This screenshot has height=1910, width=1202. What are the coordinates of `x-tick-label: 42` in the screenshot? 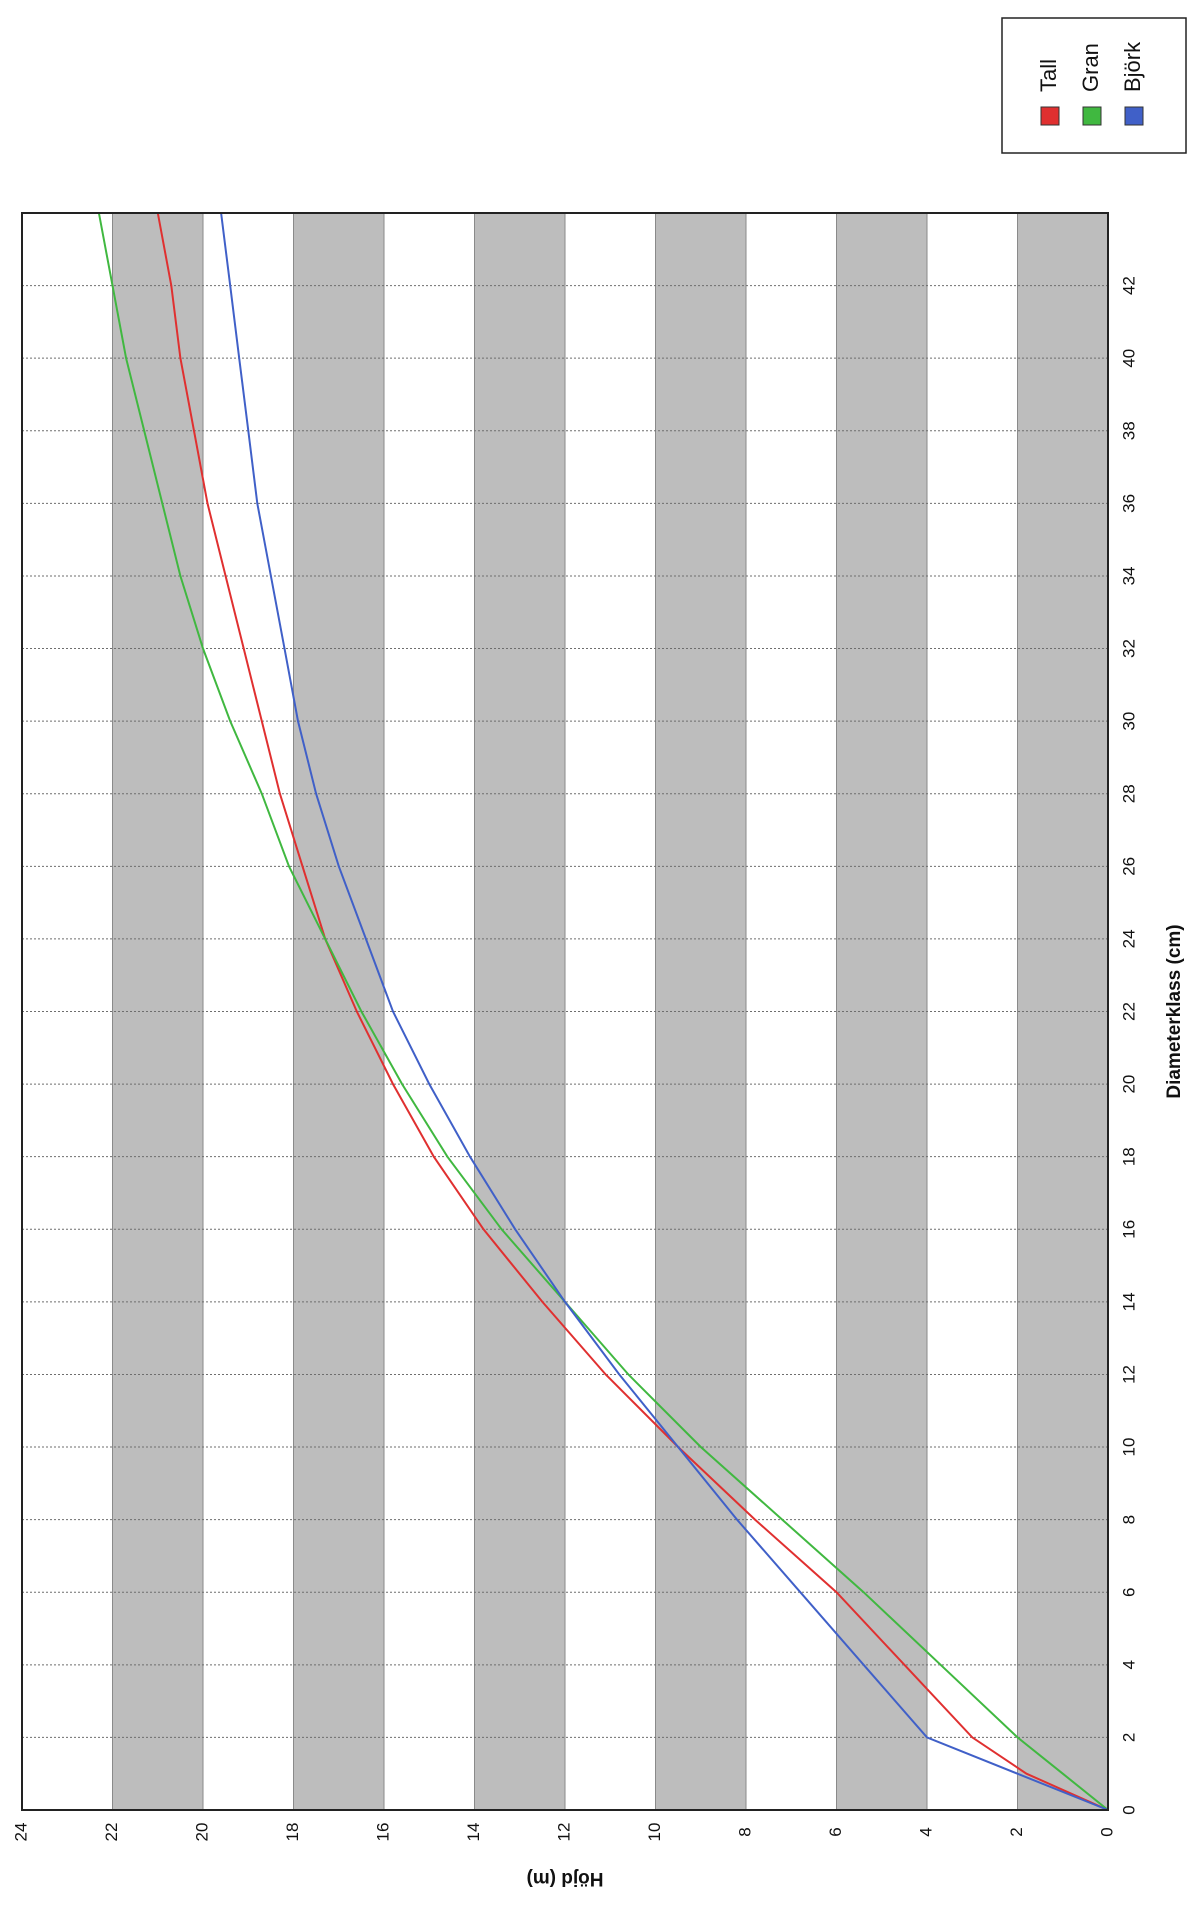 It's located at (1128, 285).